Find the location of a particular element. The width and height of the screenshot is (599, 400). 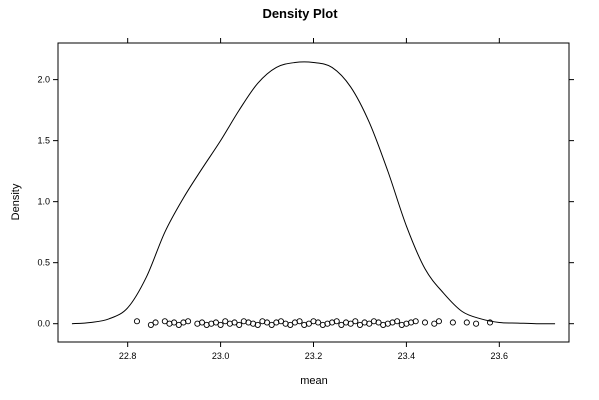

x-tick-label: 23.0 is located at coordinates (221, 356).